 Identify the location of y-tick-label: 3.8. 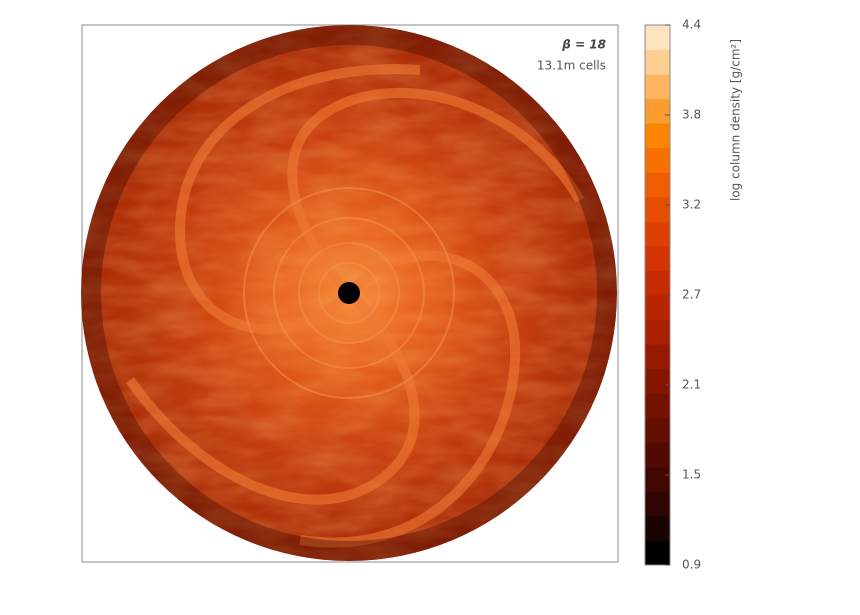
(691, 114).